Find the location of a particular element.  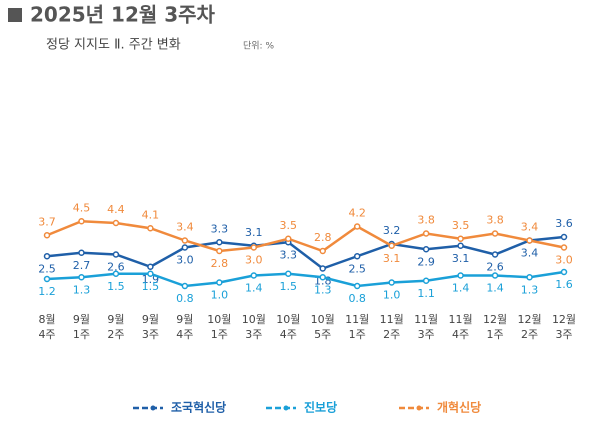

data-label: 1.2 is located at coordinates (47, 291).